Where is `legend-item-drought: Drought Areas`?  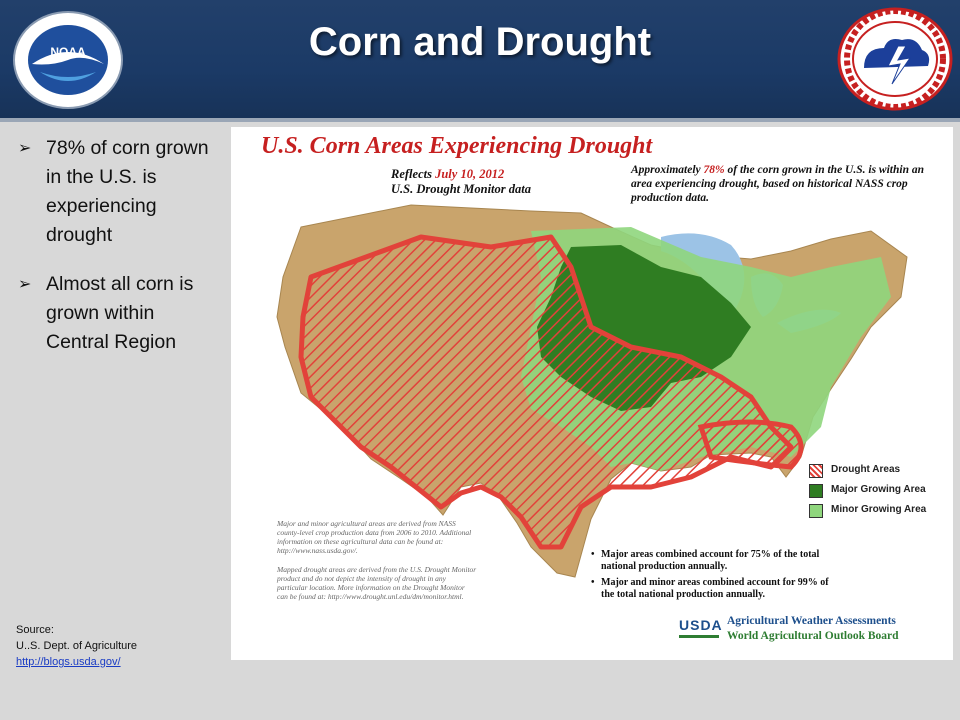 legend-item-drought: Drought Areas is located at coordinates (867, 473).